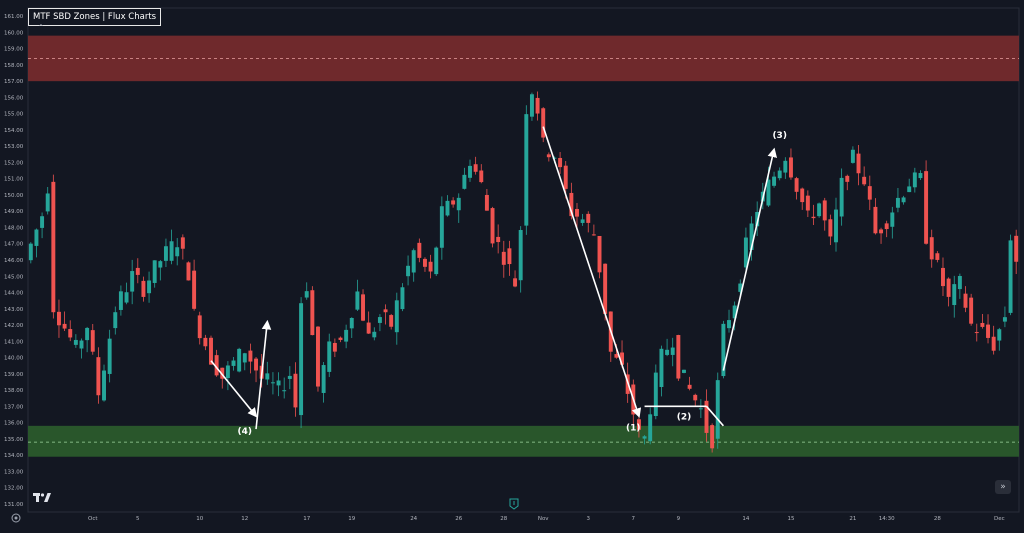  I want to click on y-tick-label: 161.00, so click(14, 17).